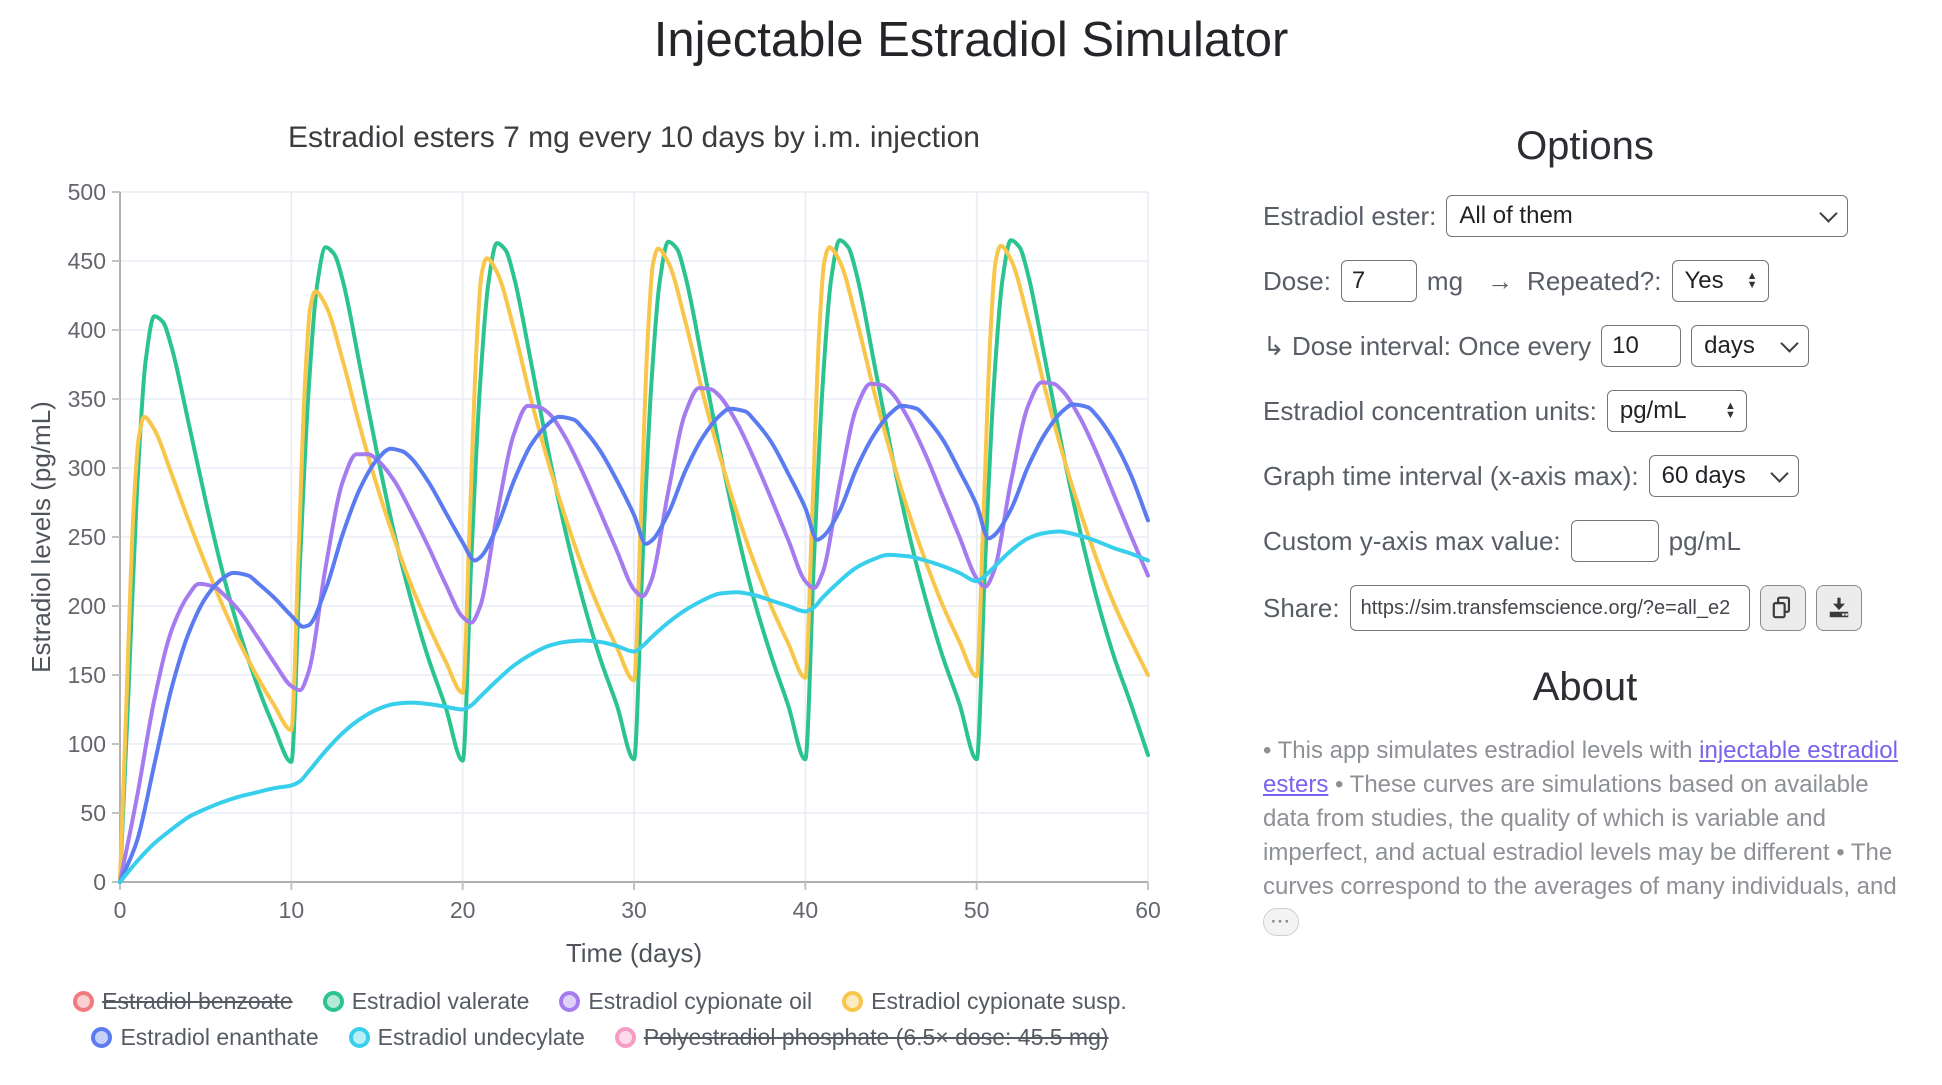  What do you see at coordinates (1378, 281) in the screenshot?
I see `dose-input` at bounding box center [1378, 281].